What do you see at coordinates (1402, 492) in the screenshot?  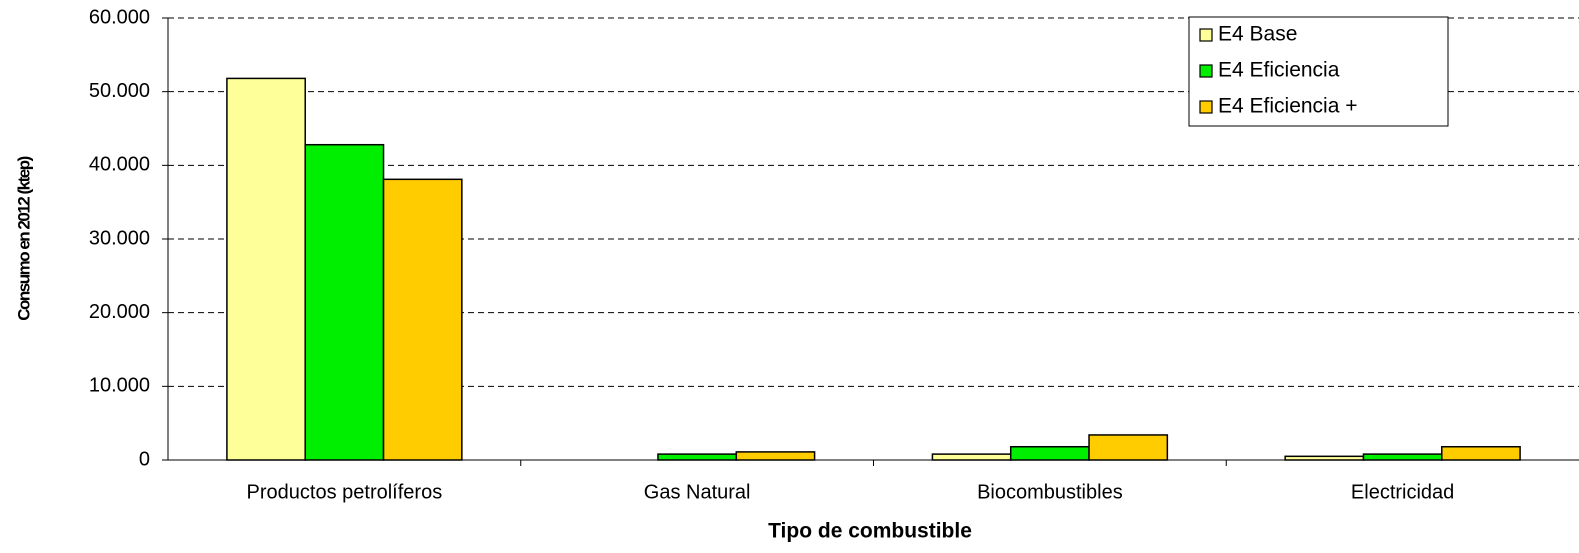 I see `x-tick-label: Electricidad` at bounding box center [1402, 492].